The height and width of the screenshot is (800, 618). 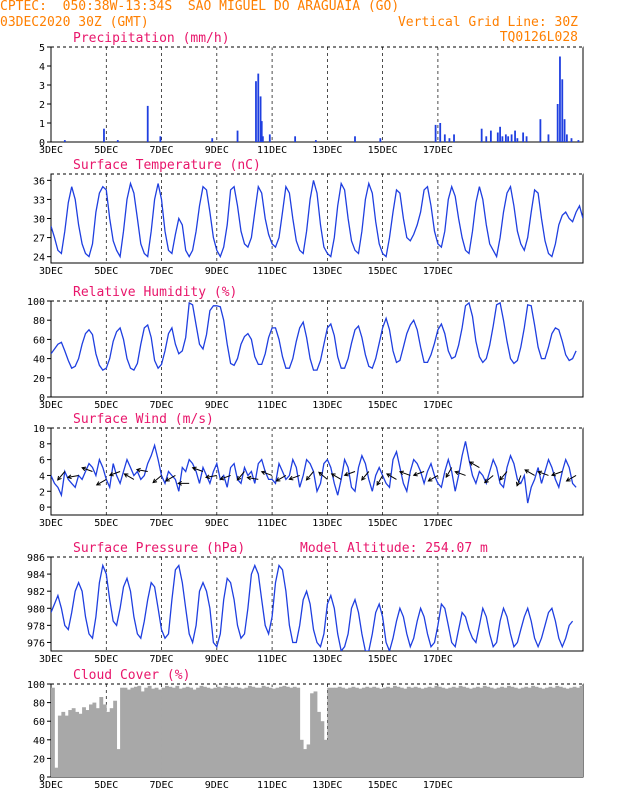 I want to click on y-tick-label: 33, so click(x=39, y=200).